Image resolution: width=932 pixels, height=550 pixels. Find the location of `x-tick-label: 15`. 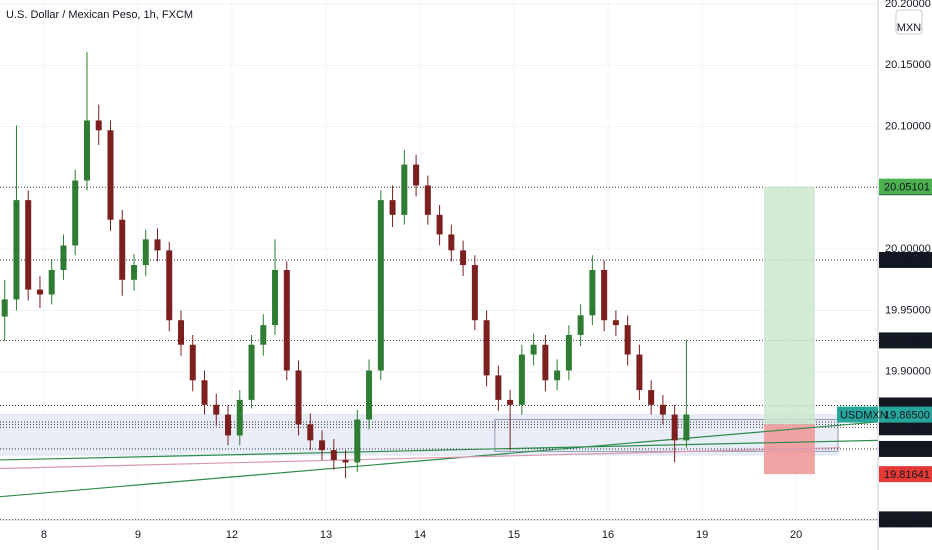

x-tick-label: 15 is located at coordinates (514, 535).